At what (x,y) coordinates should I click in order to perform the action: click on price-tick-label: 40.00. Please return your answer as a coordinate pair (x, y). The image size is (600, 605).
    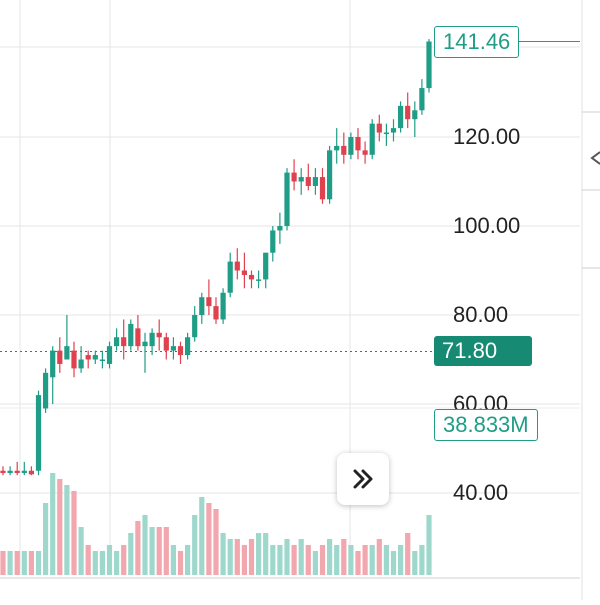
    Looking at the image, I should click on (481, 492).